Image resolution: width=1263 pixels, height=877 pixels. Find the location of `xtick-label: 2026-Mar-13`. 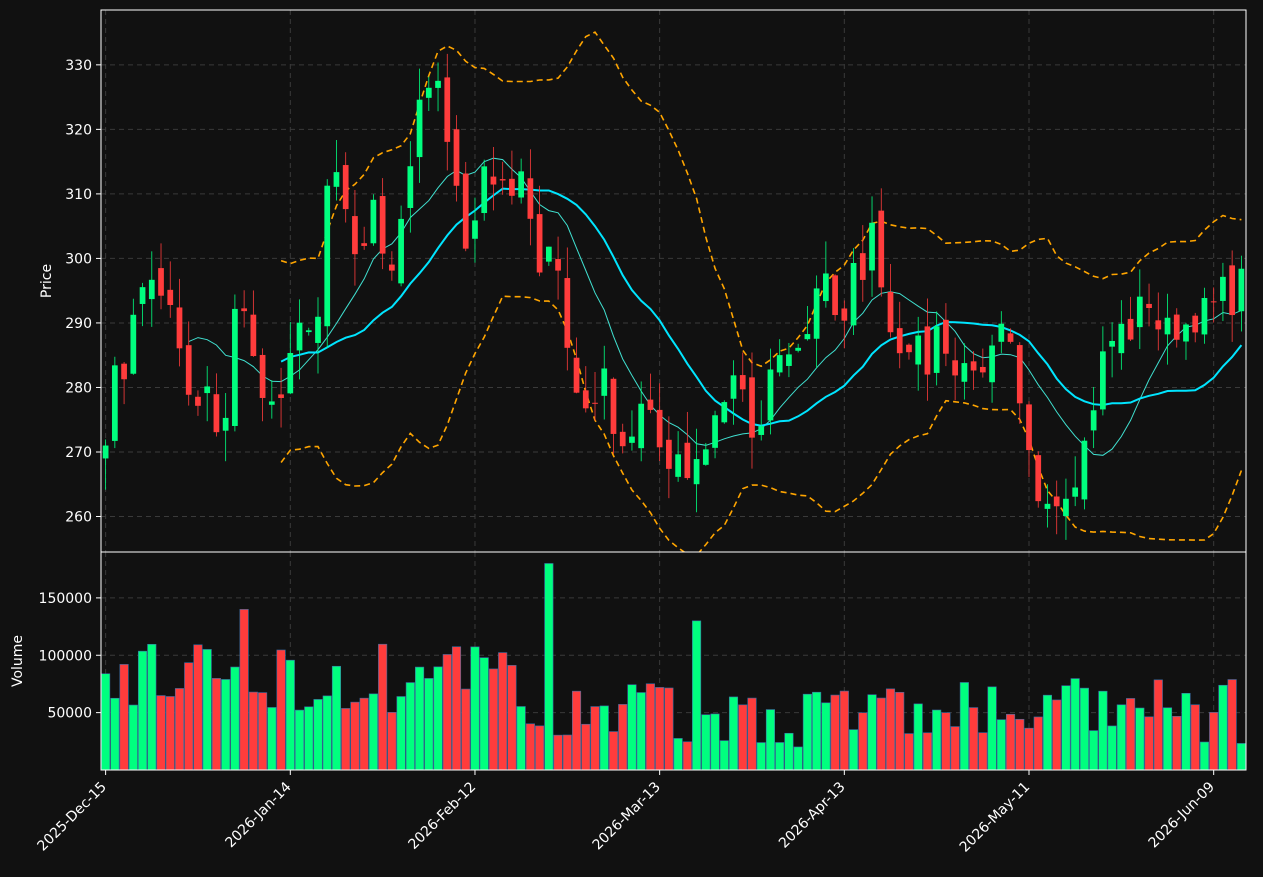

xtick-label: 2026-Mar-13 is located at coordinates (627, 816).